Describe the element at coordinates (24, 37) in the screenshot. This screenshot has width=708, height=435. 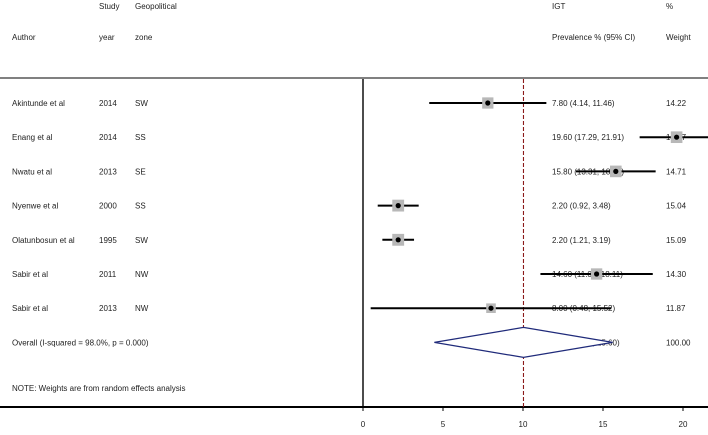
I see `header-author-line2: Author` at that location.